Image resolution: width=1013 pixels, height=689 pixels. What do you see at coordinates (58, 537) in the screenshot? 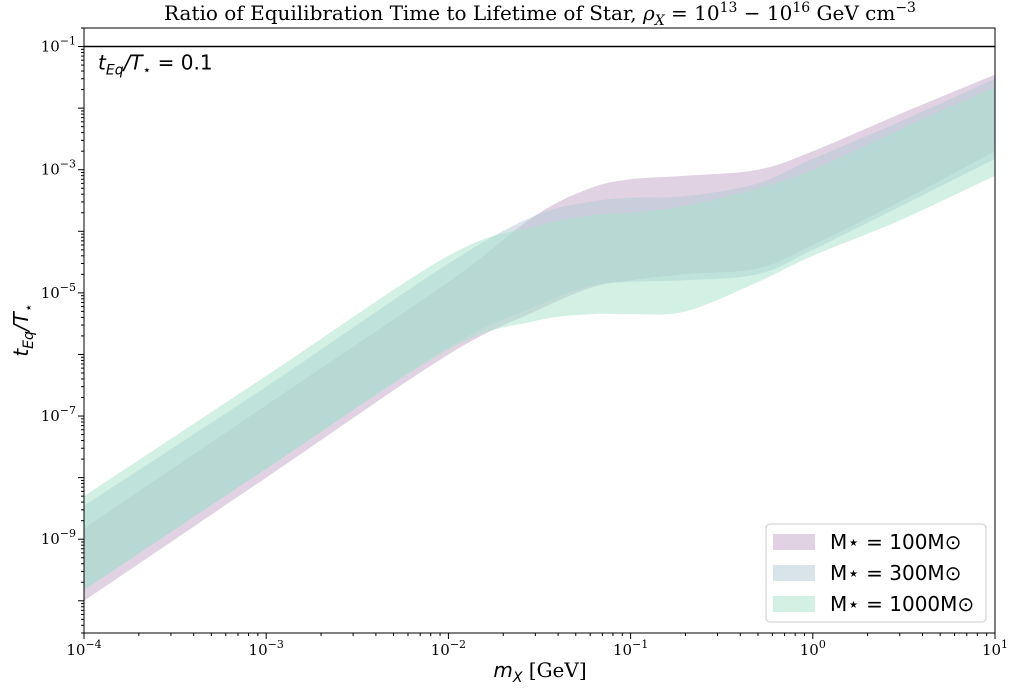
I see `y-tick-label: 10⁻⁹` at bounding box center [58, 537].